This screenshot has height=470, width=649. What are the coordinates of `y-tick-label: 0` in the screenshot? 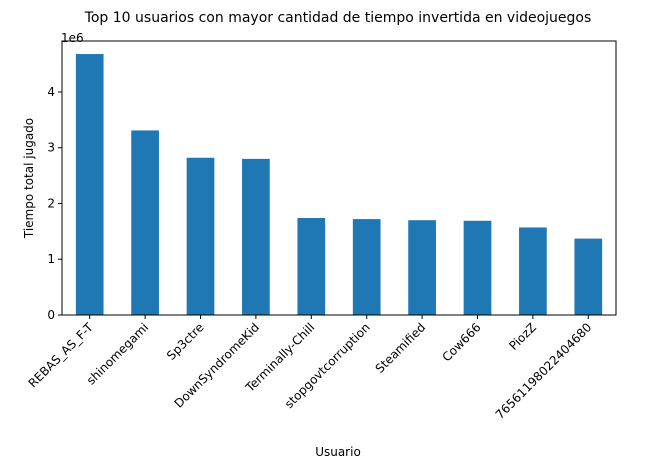 It's located at (51, 315).